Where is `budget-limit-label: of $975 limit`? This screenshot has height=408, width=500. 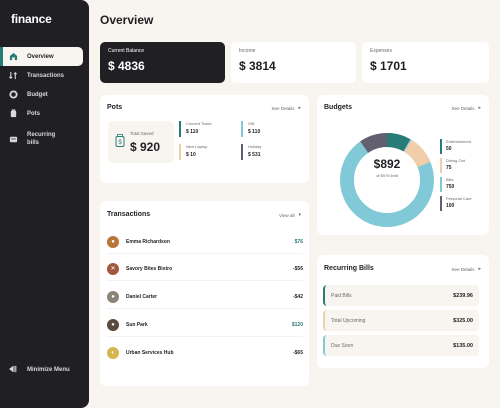
budget-limit-label: of $975 limit is located at coordinates (387, 175).